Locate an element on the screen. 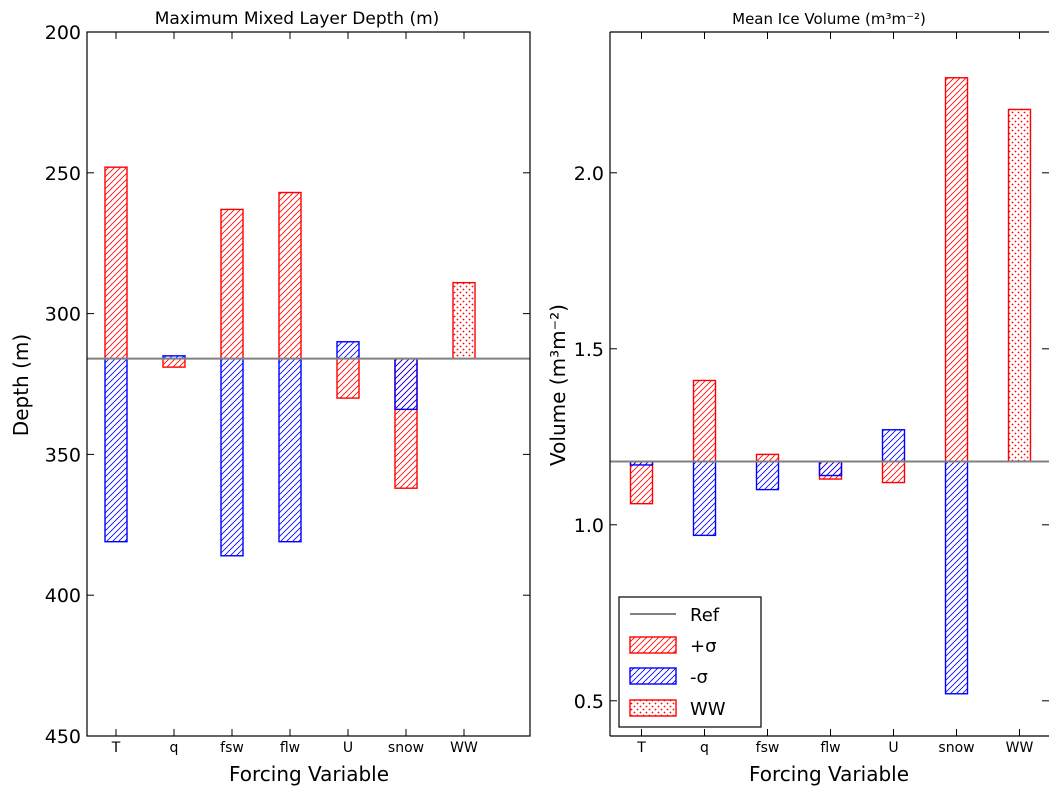 The image size is (1049, 788). legend-label: WW is located at coordinates (708, 709).